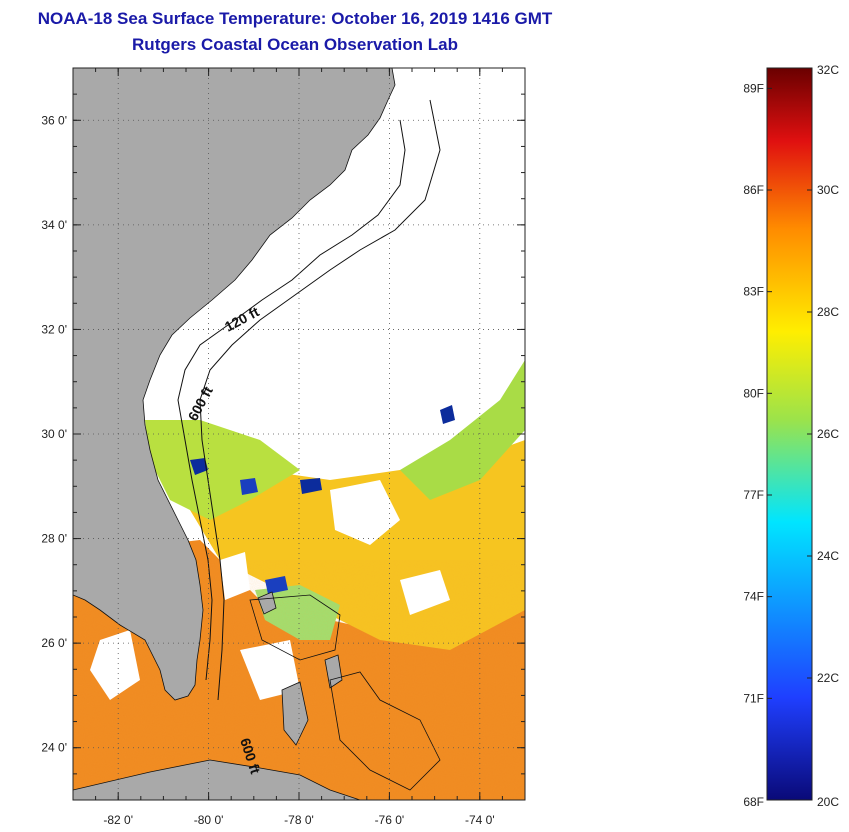  What do you see at coordinates (828, 556) in the screenshot?
I see `colorbar-celsius-label: 24C` at bounding box center [828, 556].